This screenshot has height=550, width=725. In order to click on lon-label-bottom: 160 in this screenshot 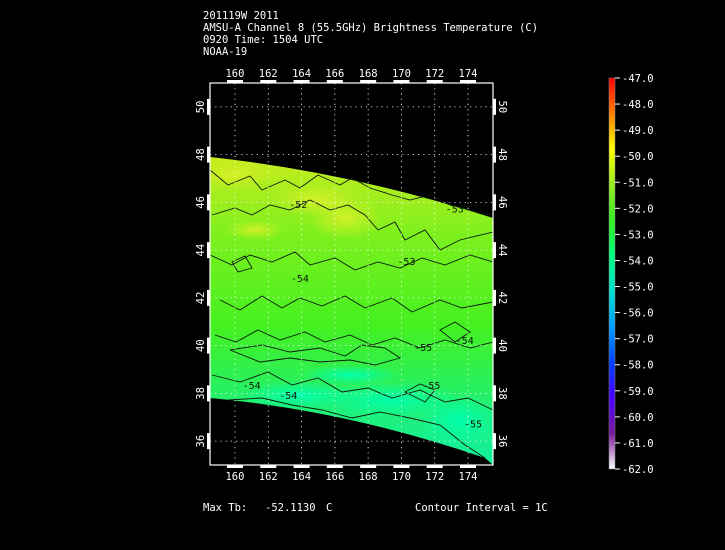, I will do `click(234, 477)`.